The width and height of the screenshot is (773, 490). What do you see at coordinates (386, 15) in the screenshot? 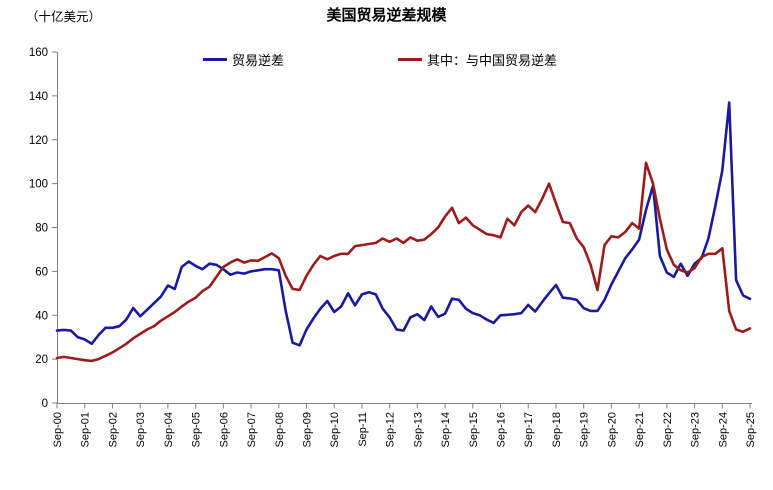
I see `chart-title: 美国贸易逆差规模` at bounding box center [386, 15].